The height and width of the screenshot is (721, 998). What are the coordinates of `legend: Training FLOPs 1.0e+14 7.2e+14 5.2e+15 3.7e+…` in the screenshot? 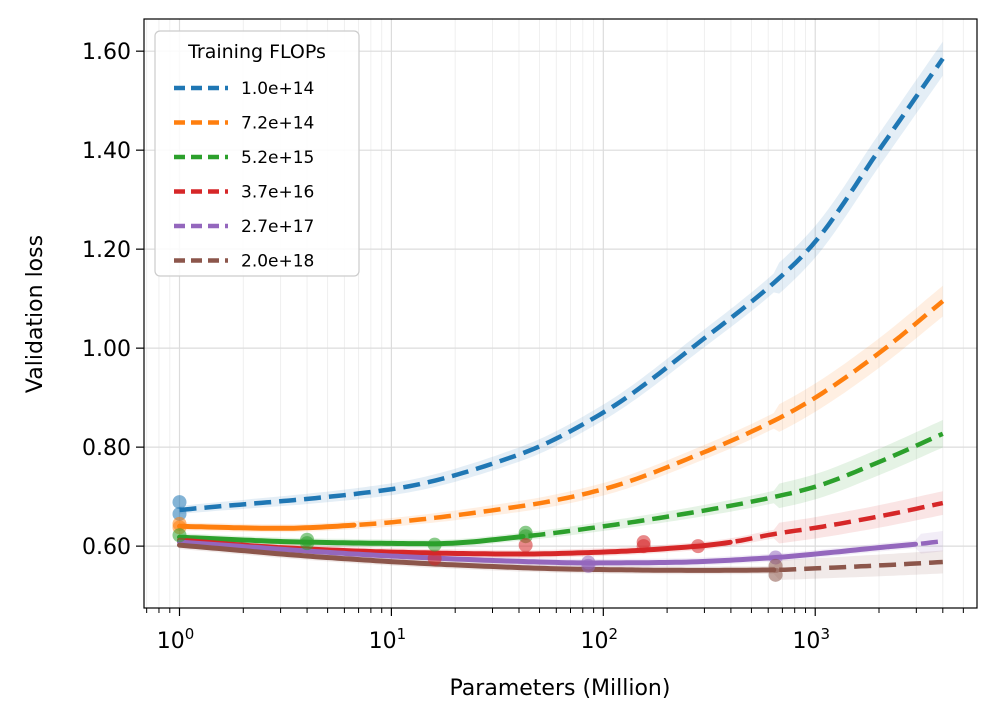 It's located at (257, 153).